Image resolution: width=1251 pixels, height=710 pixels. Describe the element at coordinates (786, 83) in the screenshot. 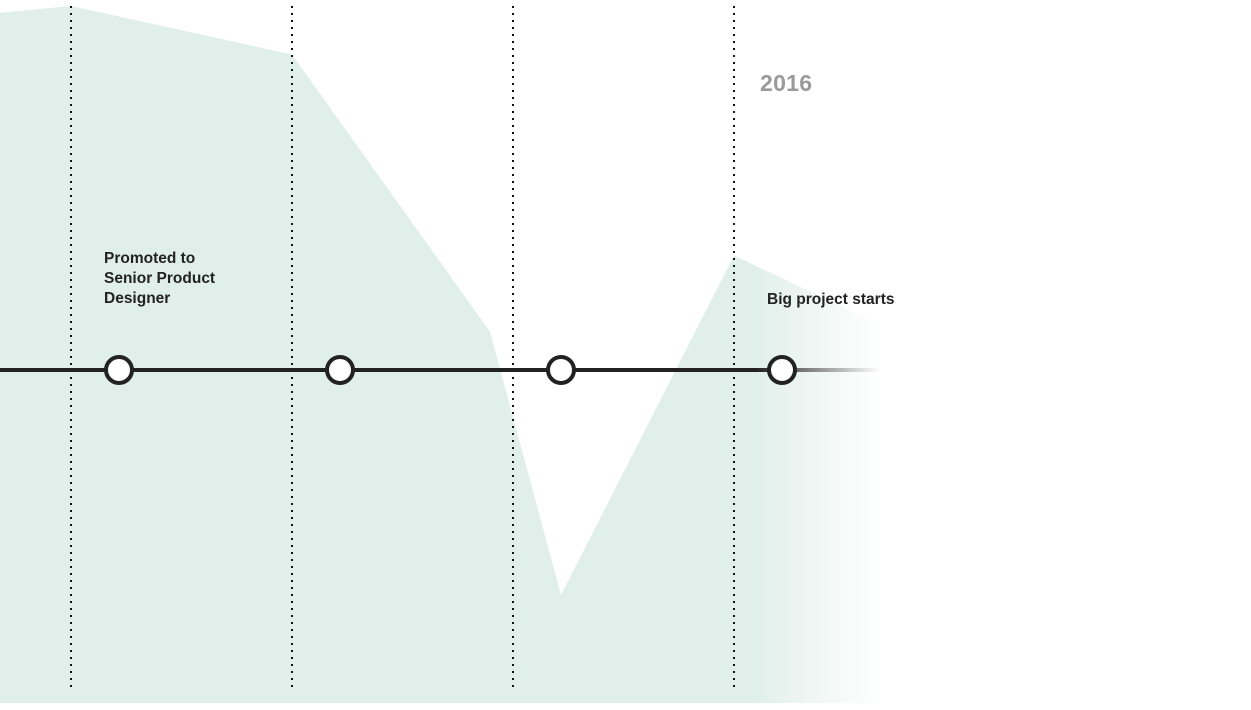

I see `year-label: 2016` at that location.